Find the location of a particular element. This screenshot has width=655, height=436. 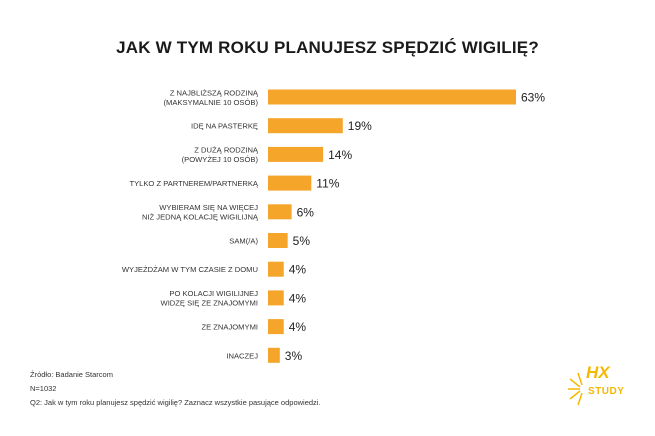

value-label-3: 11% is located at coordinates (327, 184).